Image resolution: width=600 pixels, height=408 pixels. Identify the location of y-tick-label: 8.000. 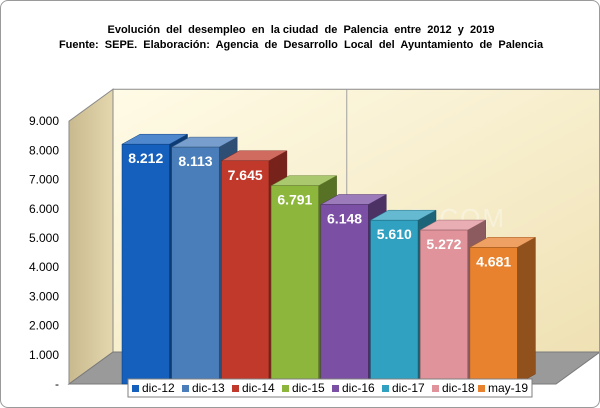
(44, 150).